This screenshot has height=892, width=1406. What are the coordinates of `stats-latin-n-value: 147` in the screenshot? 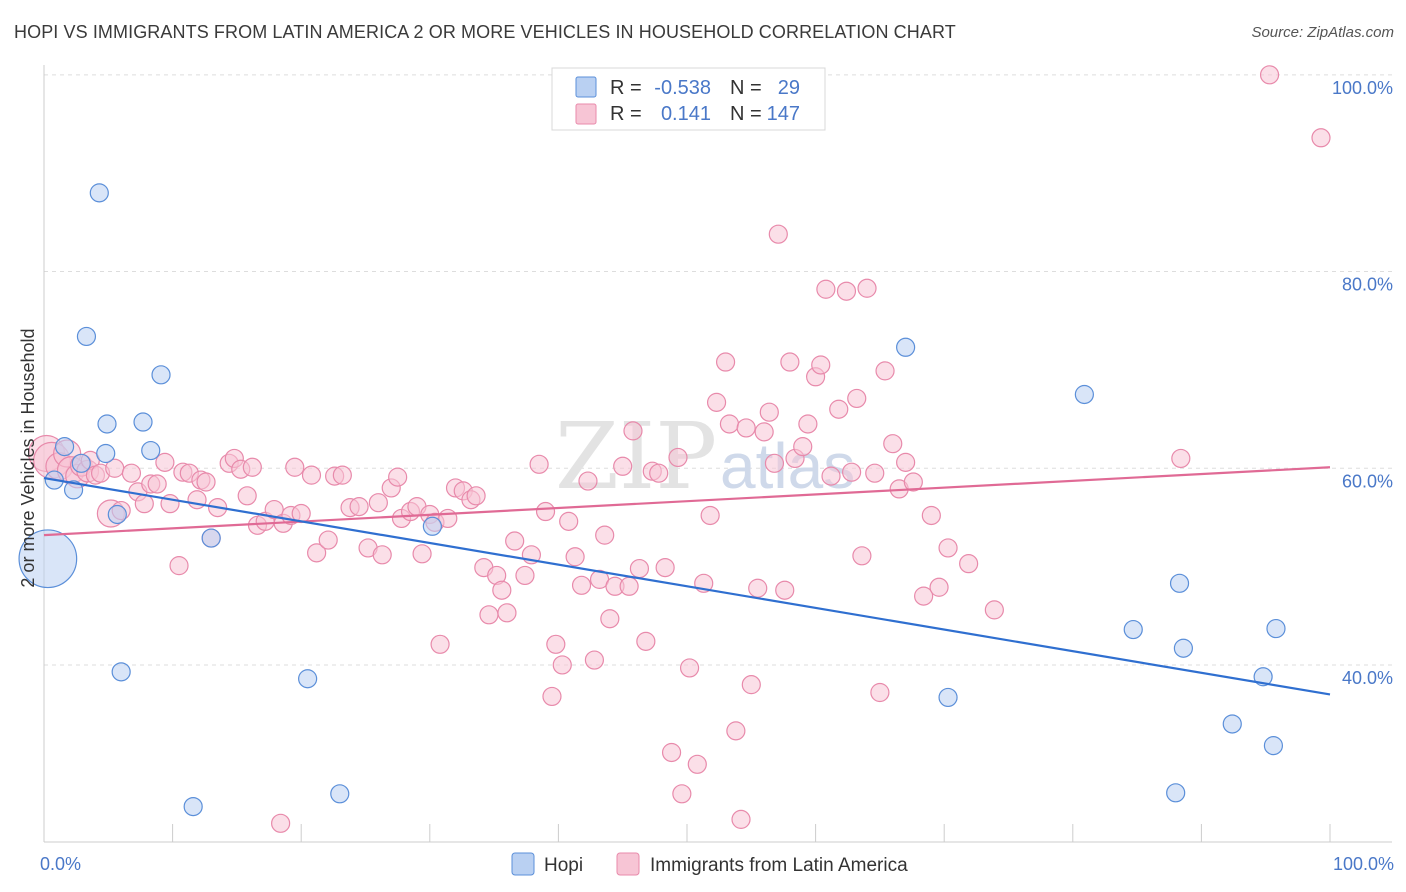 It's located at (783, 114).